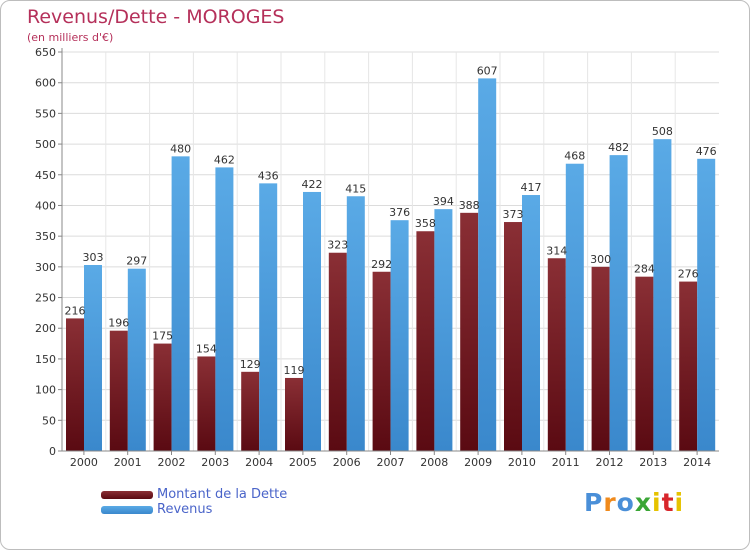  What do you see at coordinates (52, 451) in the screenshot?
I see `y-tick-label: 0` at bounding box center [52, 451].